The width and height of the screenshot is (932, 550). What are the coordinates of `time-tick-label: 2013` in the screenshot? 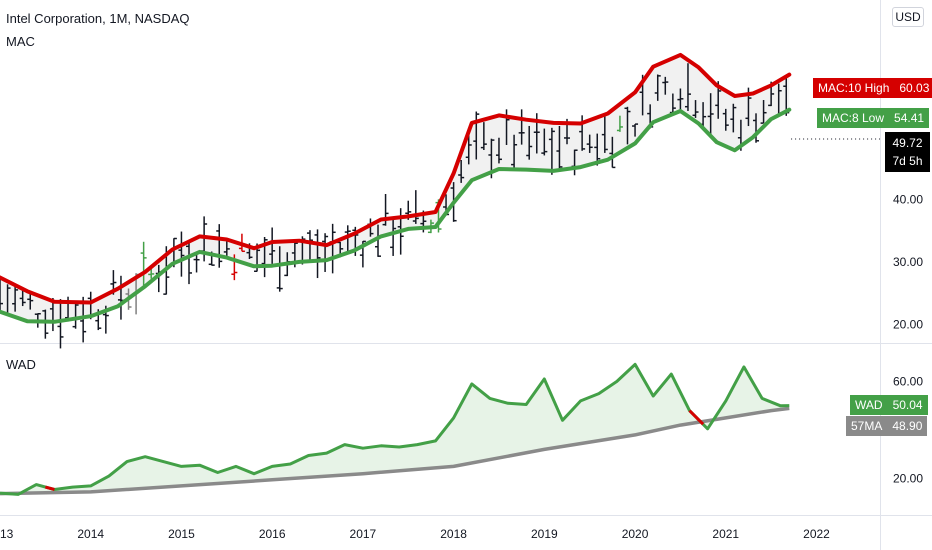 It's located at (7, 534).